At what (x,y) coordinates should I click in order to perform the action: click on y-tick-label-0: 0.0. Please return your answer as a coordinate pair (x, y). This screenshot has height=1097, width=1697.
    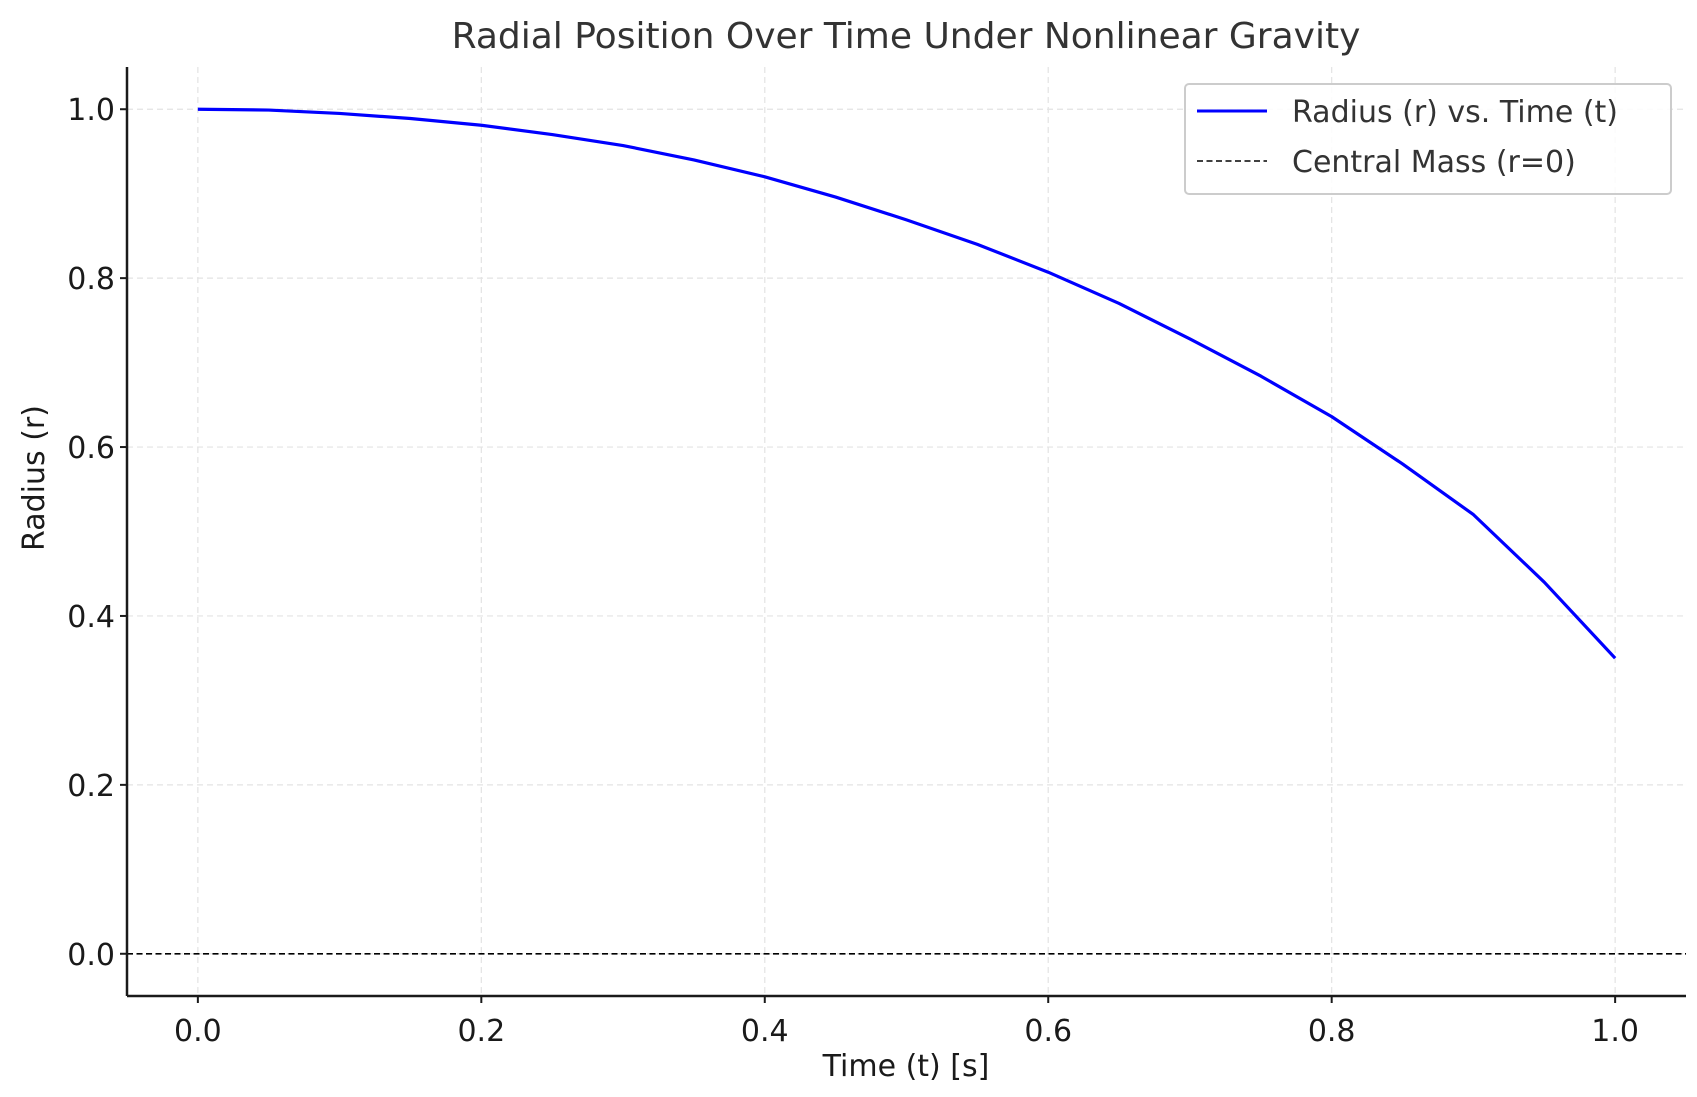
    Looking at the image, I should click on (91, 955).